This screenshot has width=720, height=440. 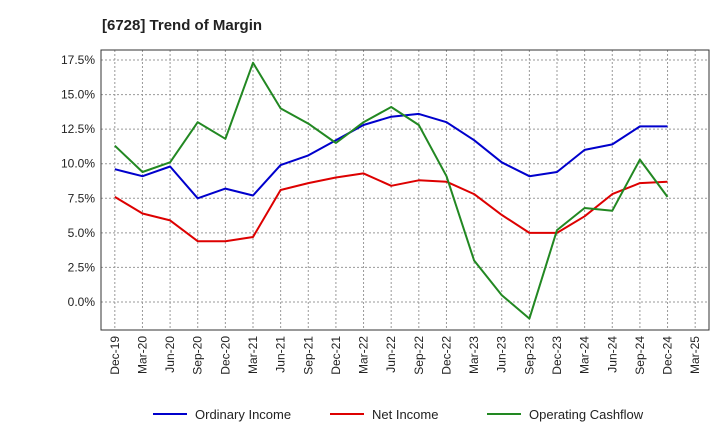 What do you see at coordinates (695, 355) in the screenshot?
I see `x-tick-label: Mar-25` at bounding box center [695, 355].